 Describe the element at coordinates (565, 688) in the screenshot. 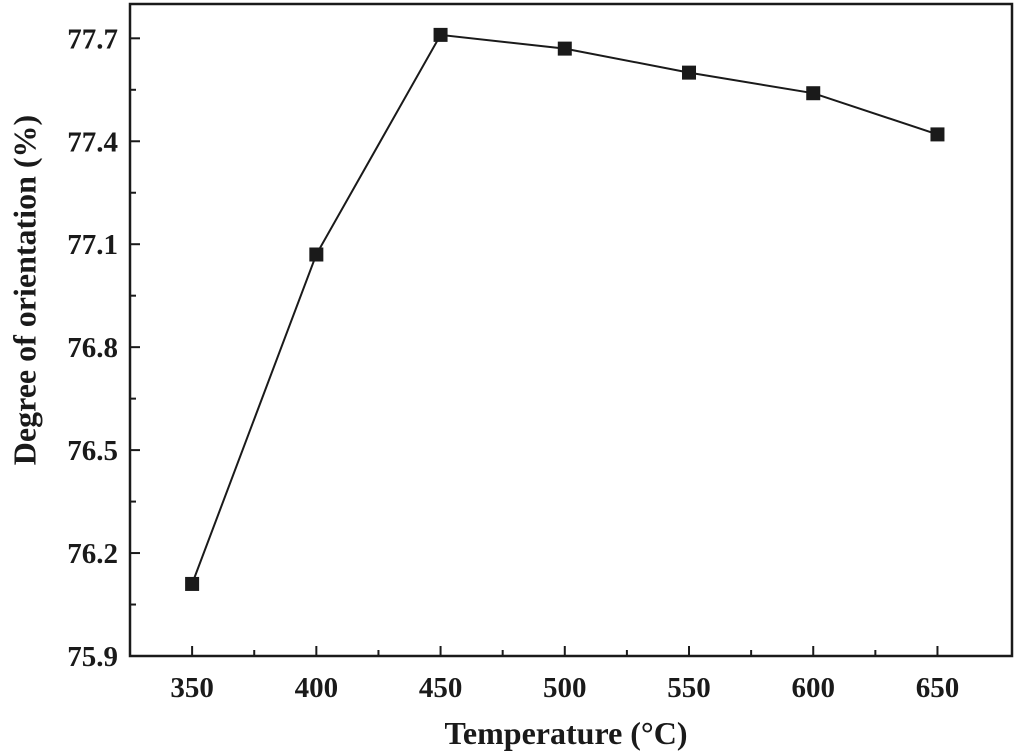

I see `x-tick-label: 500` at that location.